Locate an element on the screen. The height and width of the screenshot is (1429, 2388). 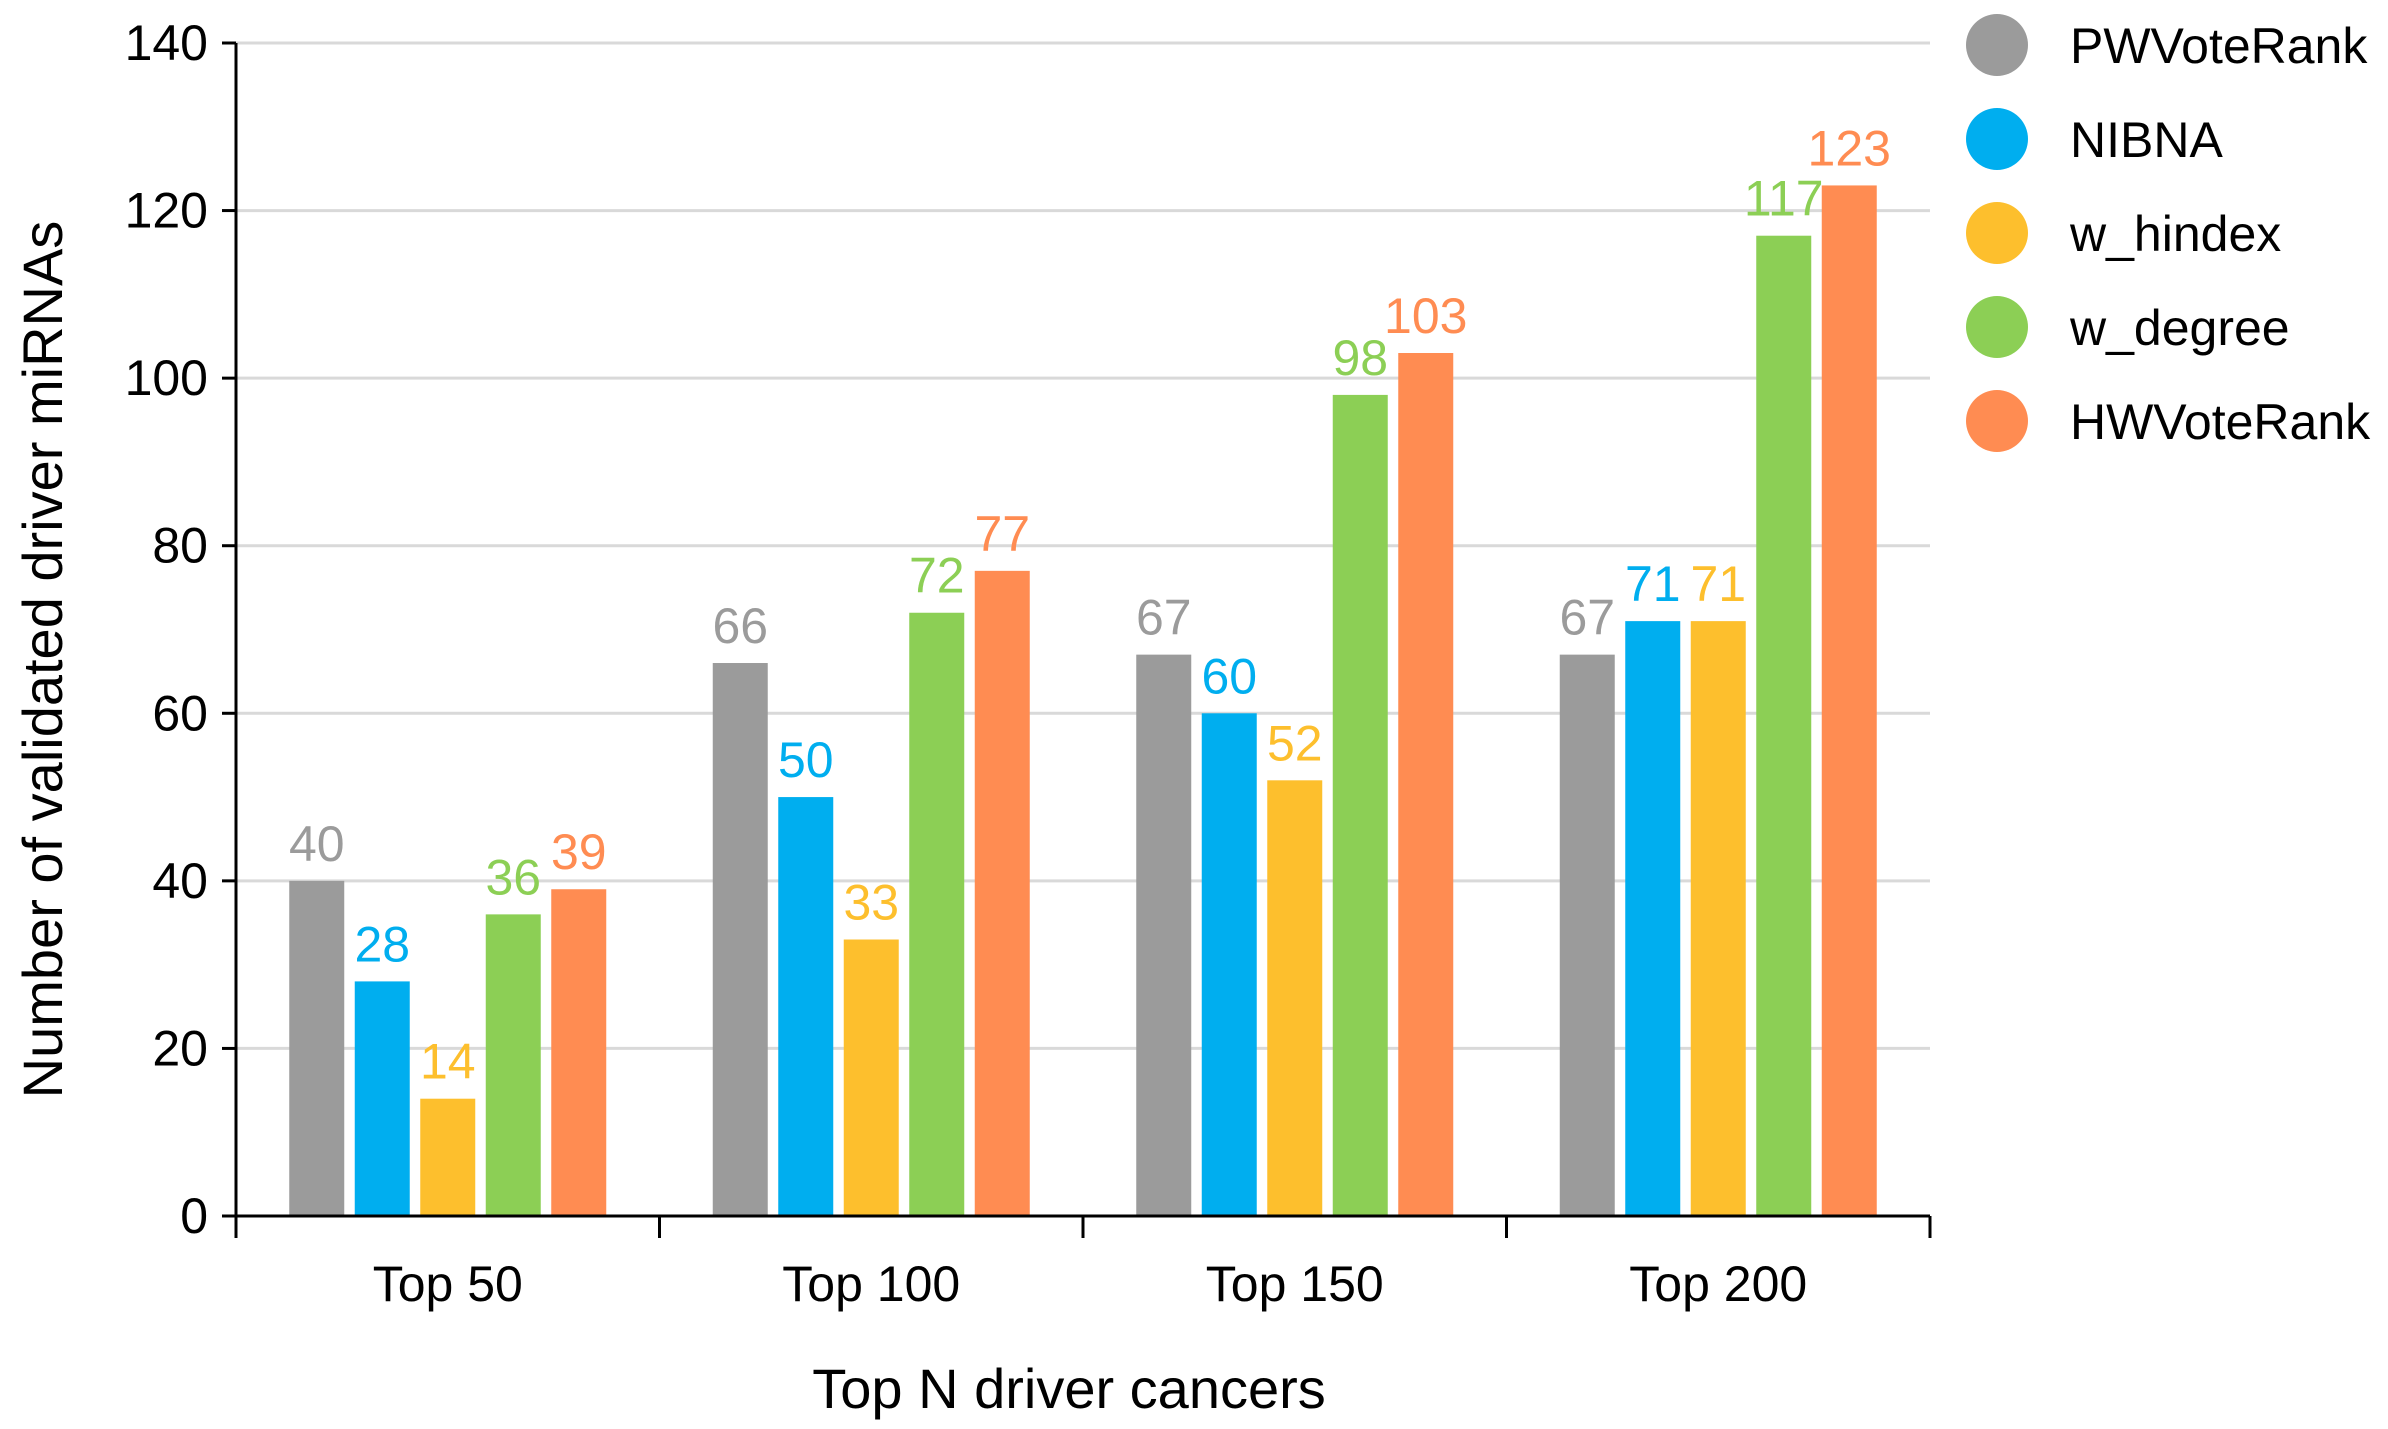
data-label: 72 is located at coordinates (937, 576).